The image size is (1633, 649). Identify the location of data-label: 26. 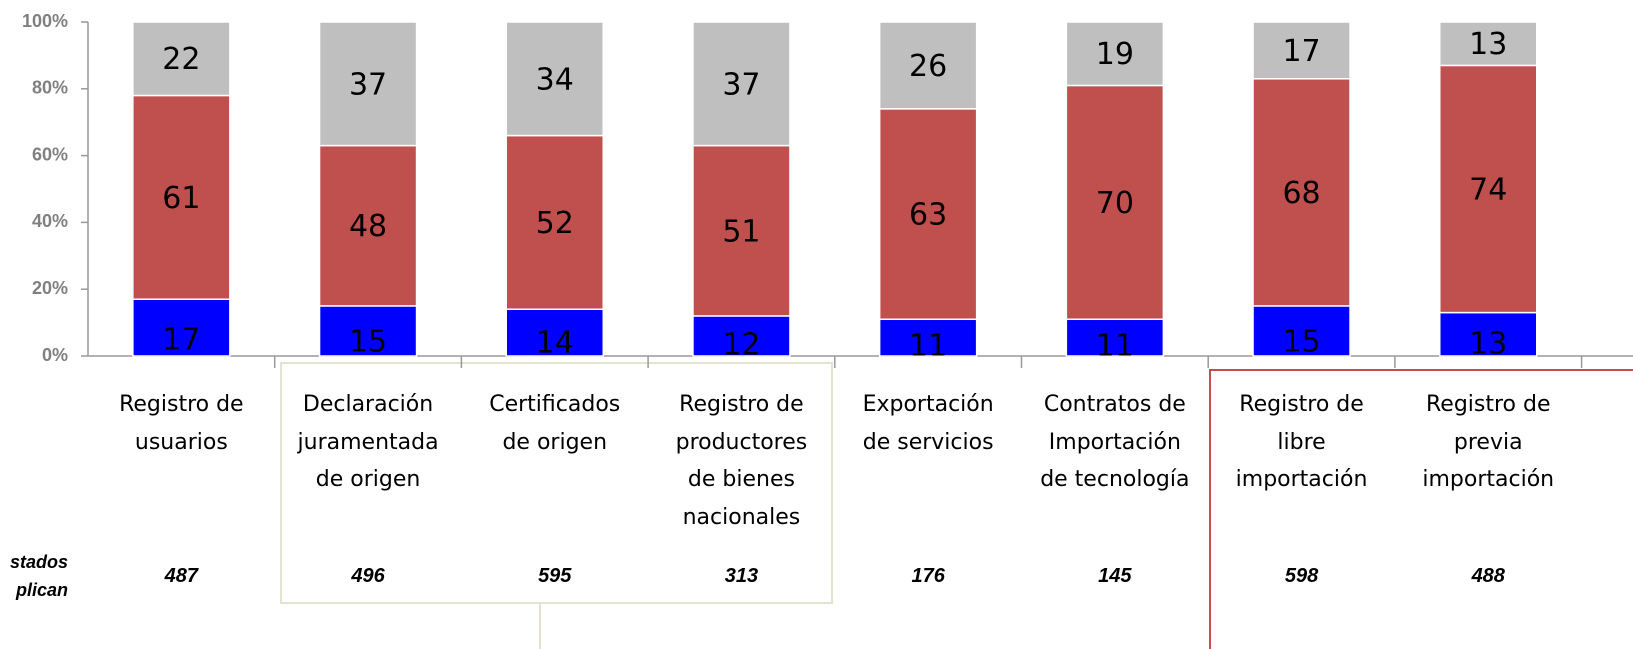
(928, 66).